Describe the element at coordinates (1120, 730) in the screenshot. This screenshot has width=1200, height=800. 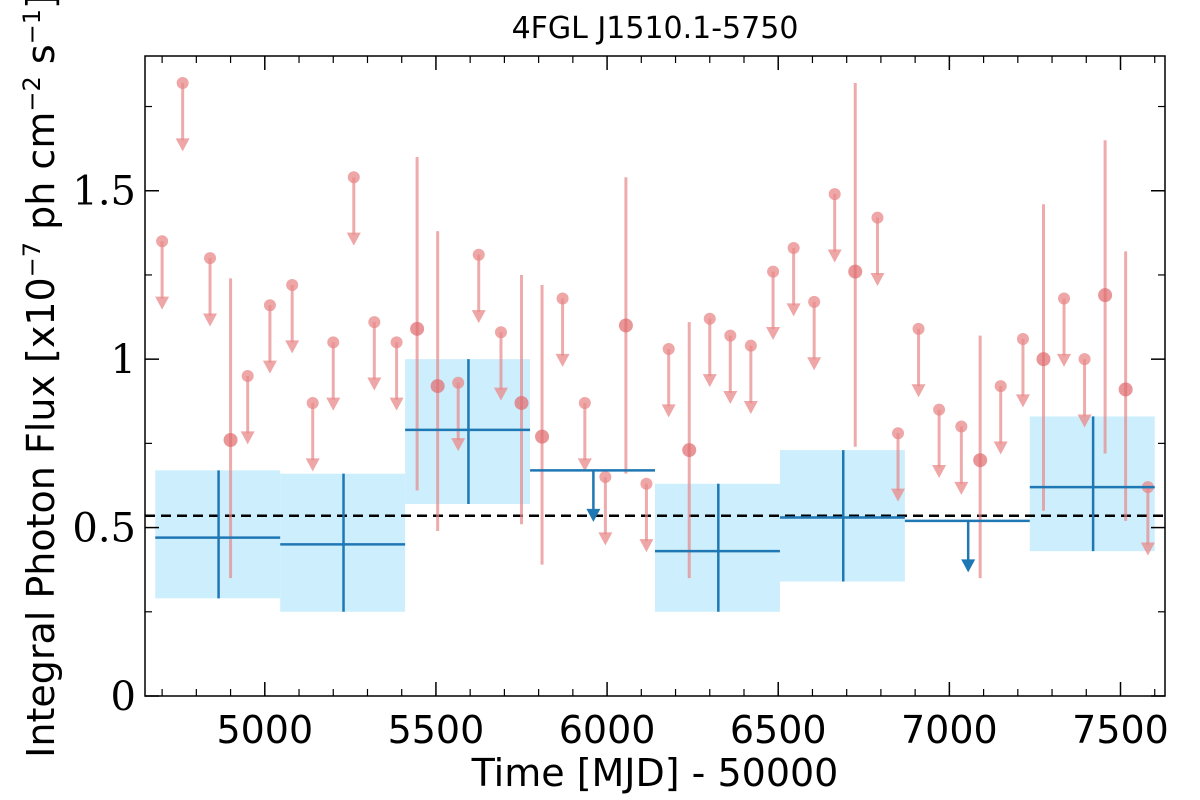
I see `x-tick-label: 7500` at that location.